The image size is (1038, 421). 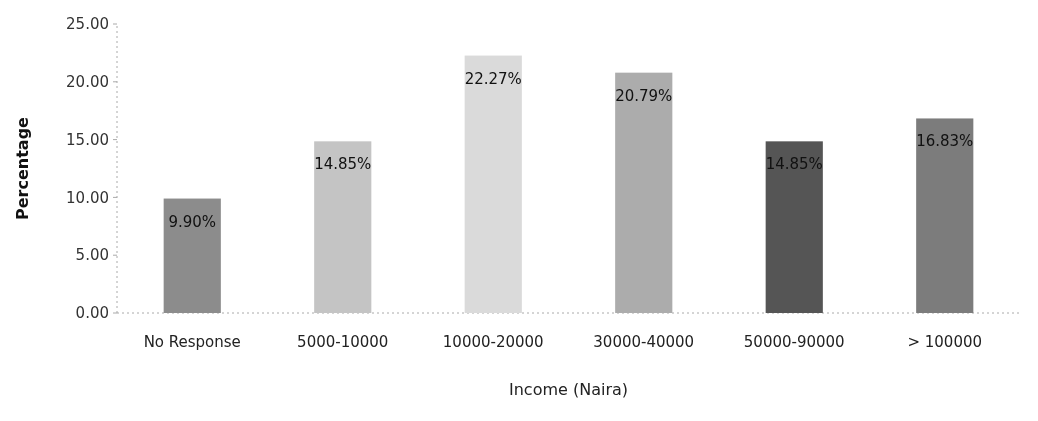 What do you see at coordinates (945, 141) in the screenshot?
I see `data-label: 16.83%` at bounding box center [945, 141].